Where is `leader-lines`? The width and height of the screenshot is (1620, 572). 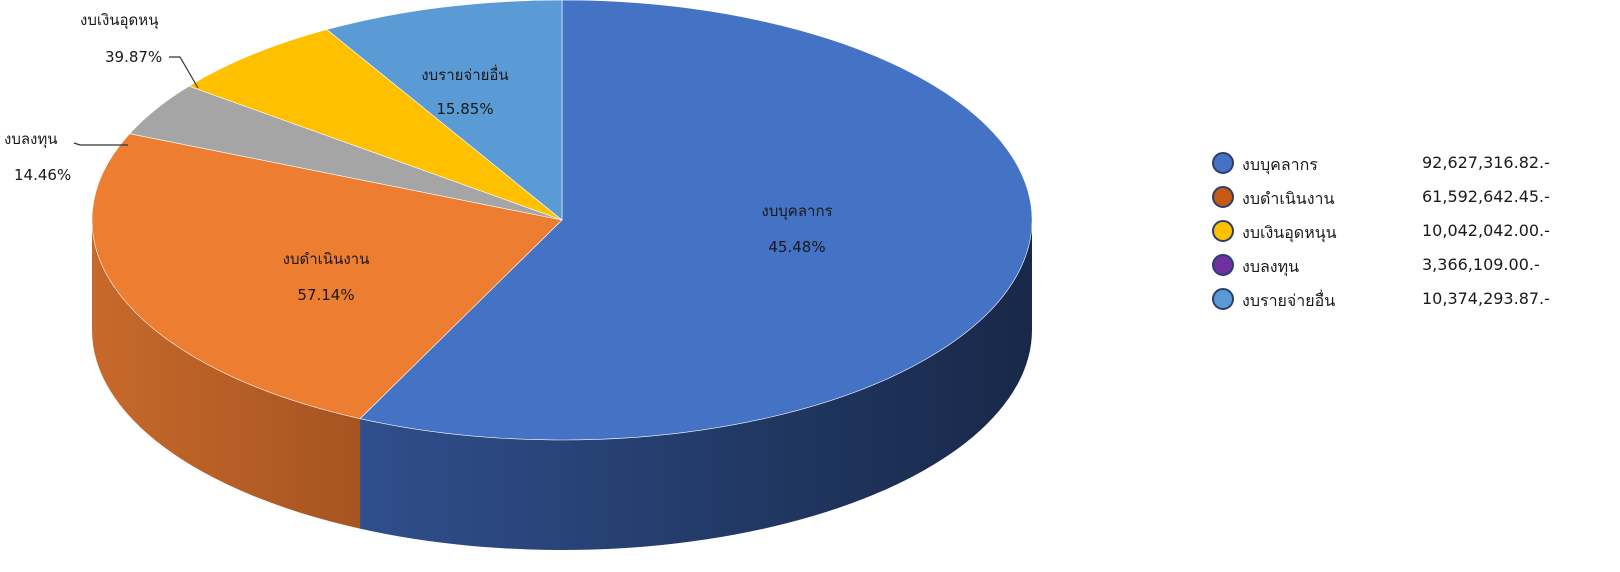 leader-lines is located at coordinates (136, 101).